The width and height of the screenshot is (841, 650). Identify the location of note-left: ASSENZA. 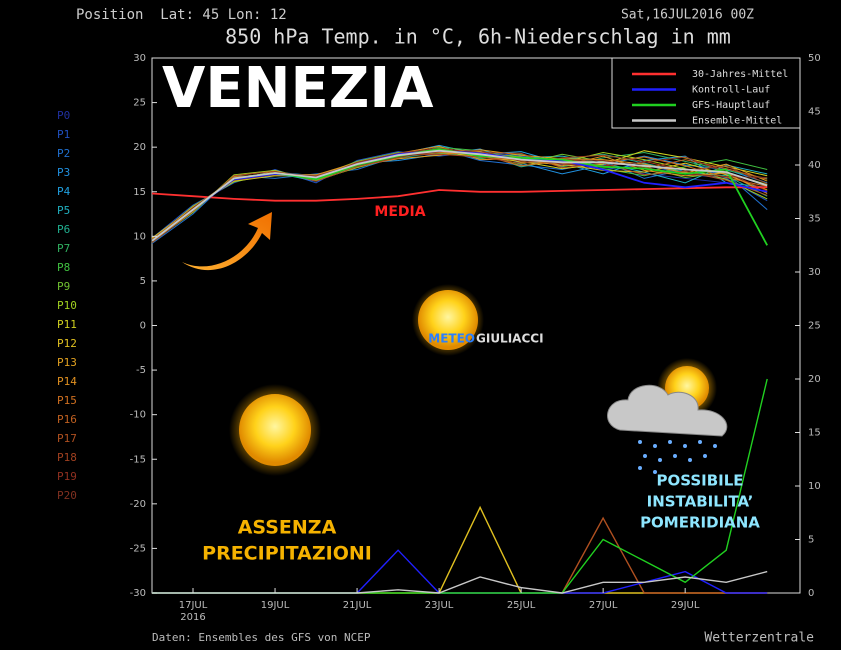
(287, 528).